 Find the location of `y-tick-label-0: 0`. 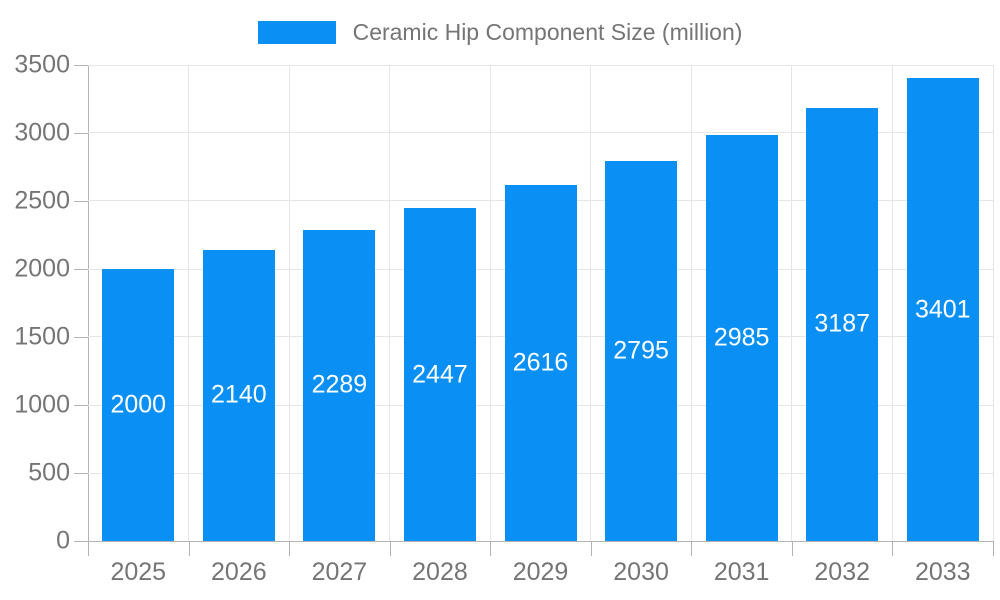

y-tick-label-0: 0 is located at coordinates (63, 540).